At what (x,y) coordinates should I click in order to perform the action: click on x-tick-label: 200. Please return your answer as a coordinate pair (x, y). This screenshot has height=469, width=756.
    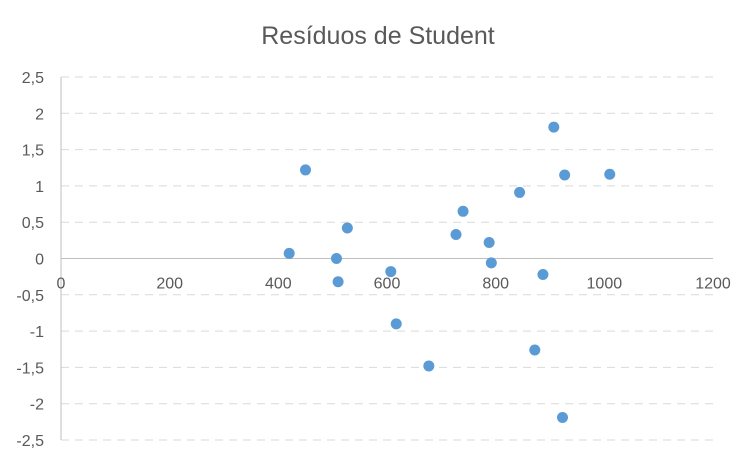
    Looking at the image, I should click on (169, 284).